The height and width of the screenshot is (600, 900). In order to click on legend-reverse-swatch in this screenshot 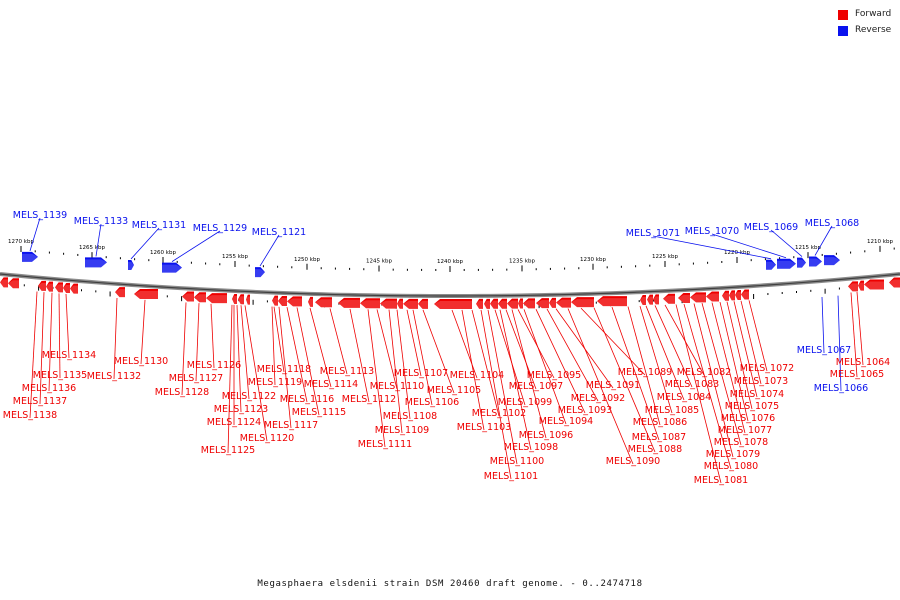, I will do `click(843, 31)`.